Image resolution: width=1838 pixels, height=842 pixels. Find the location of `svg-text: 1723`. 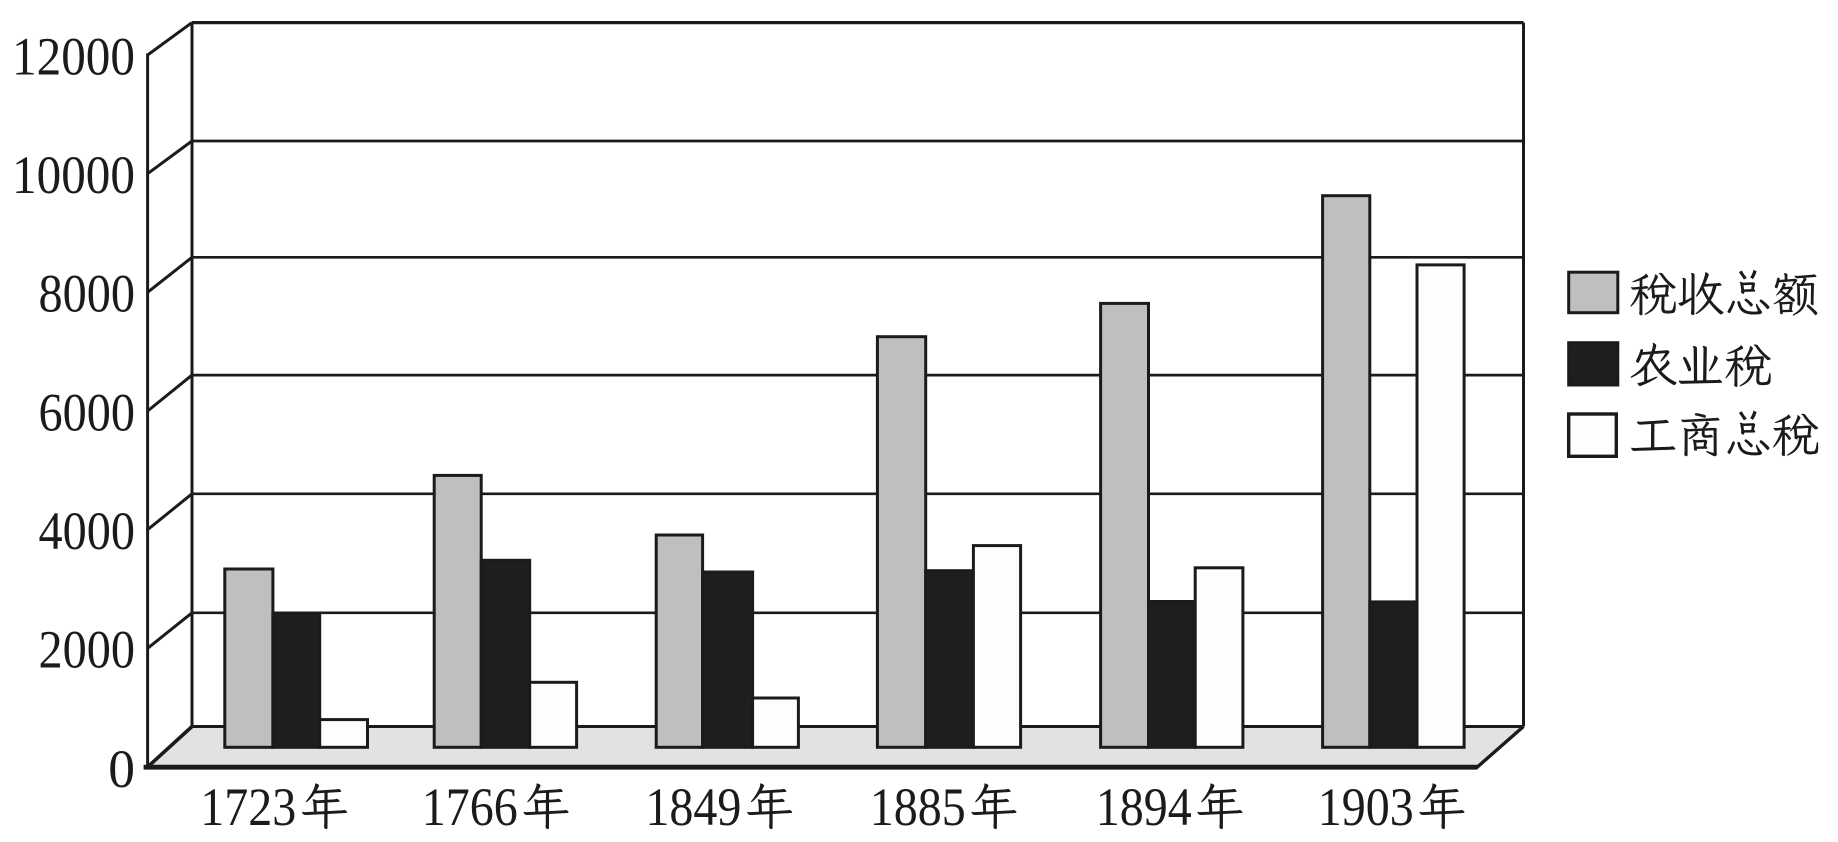

svg-text: 1723 is located at coordinates (248, 807).